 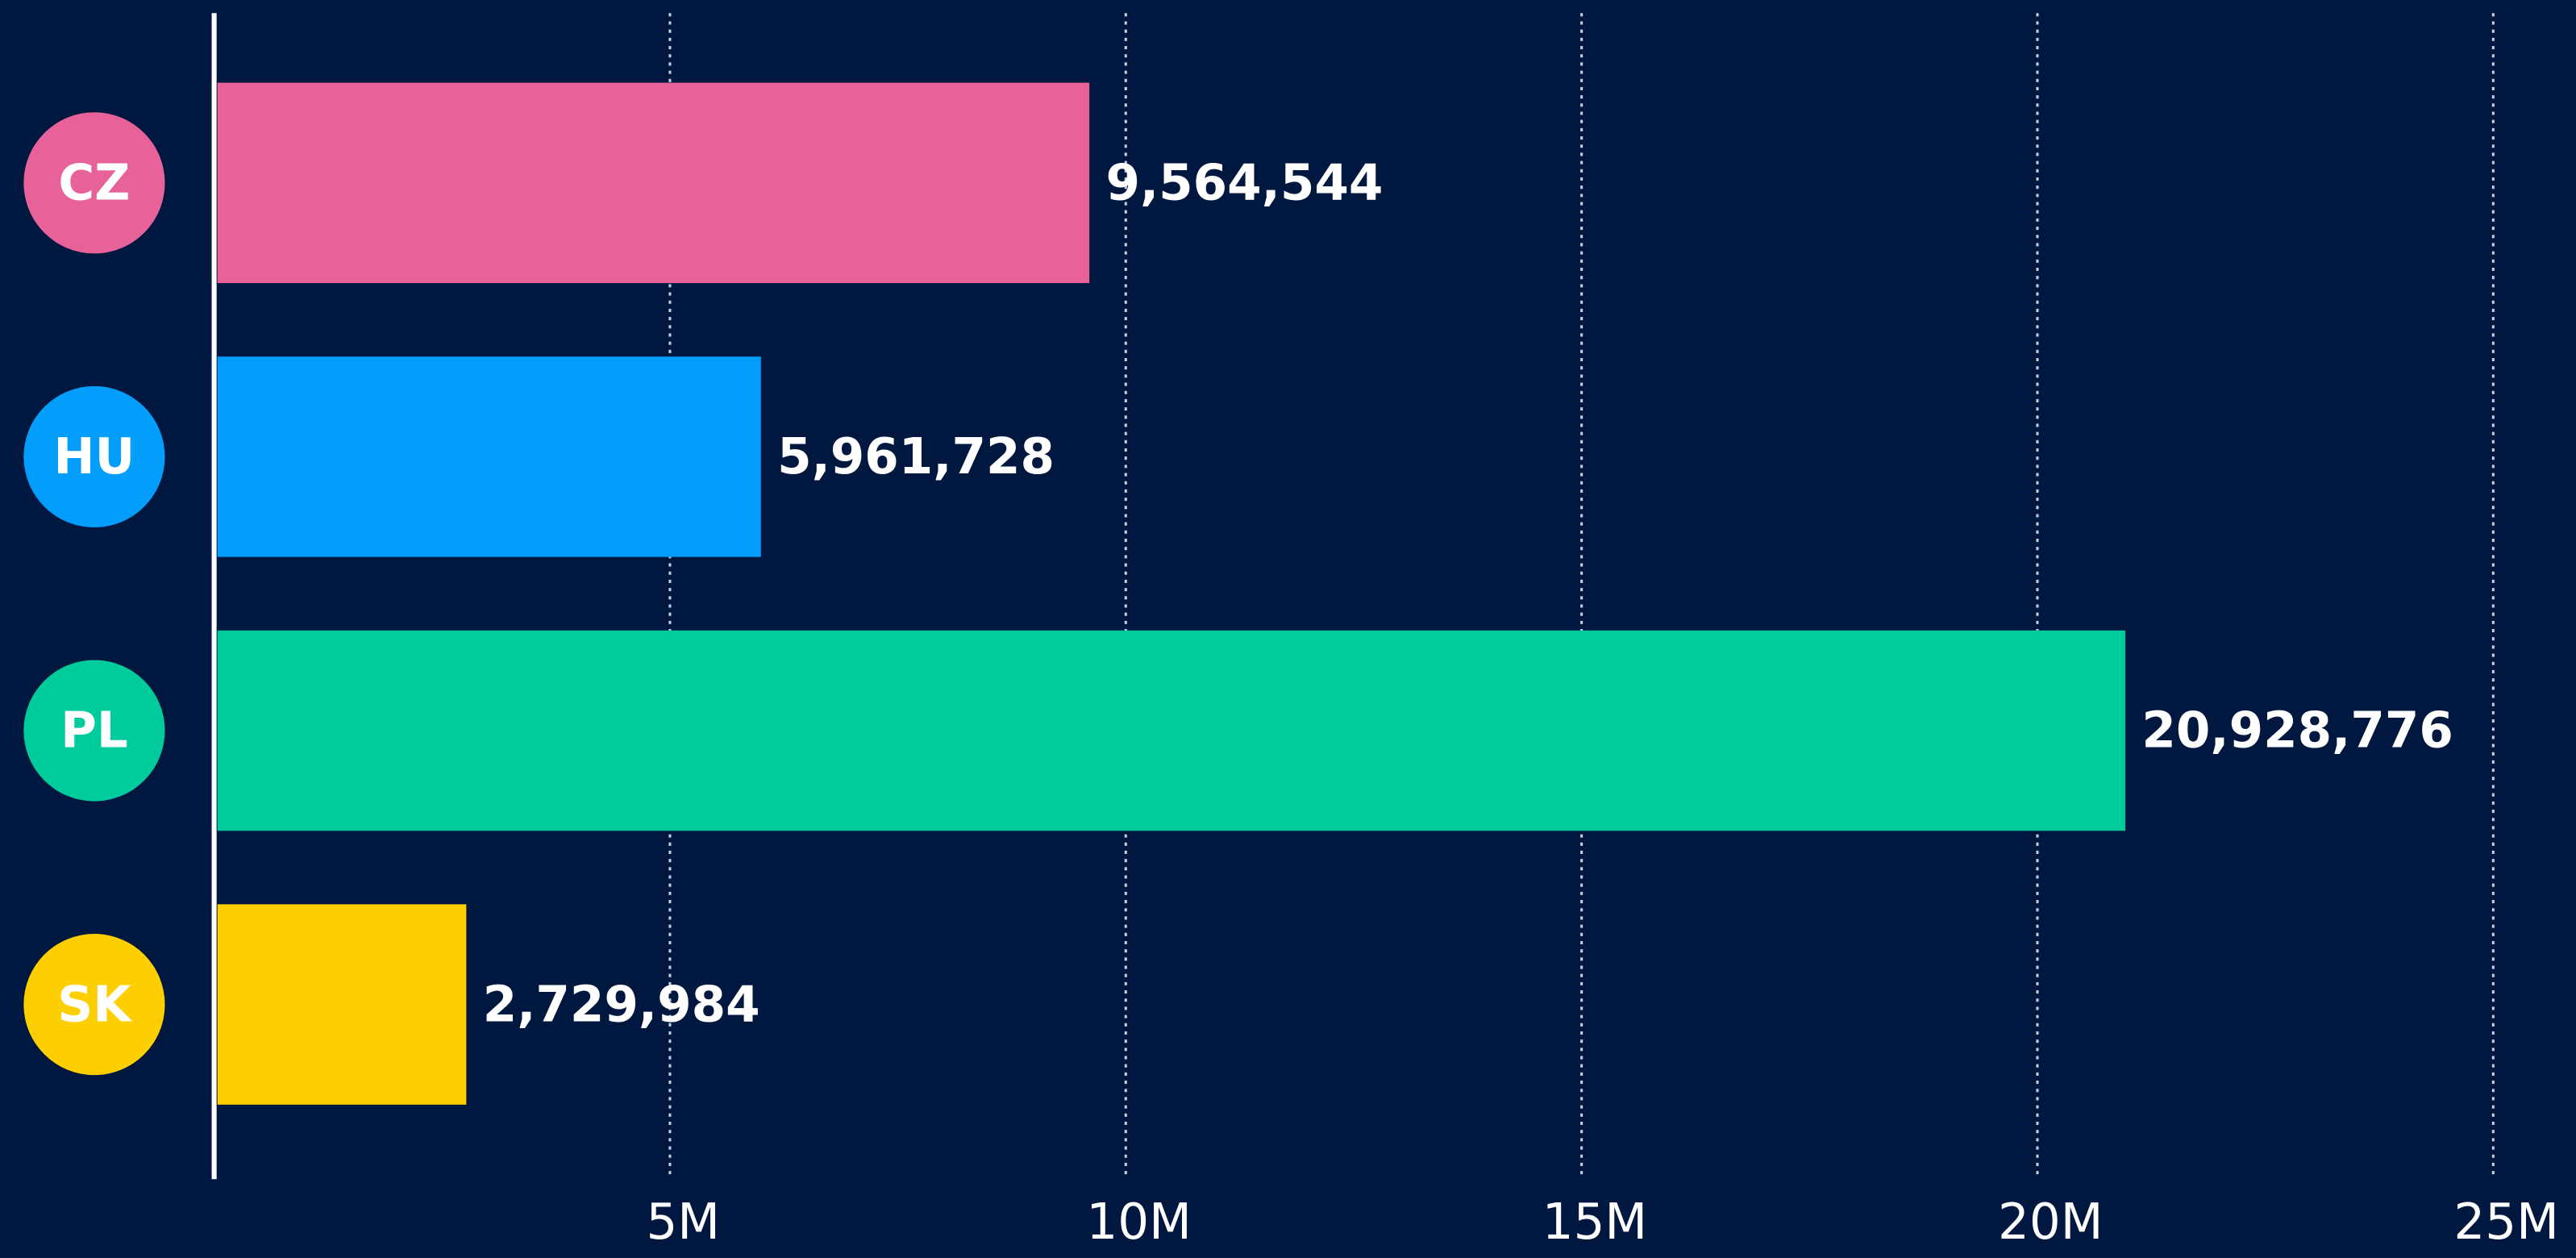 I want to click on value-label: 2,729,984, so click(x=621, y=1005).